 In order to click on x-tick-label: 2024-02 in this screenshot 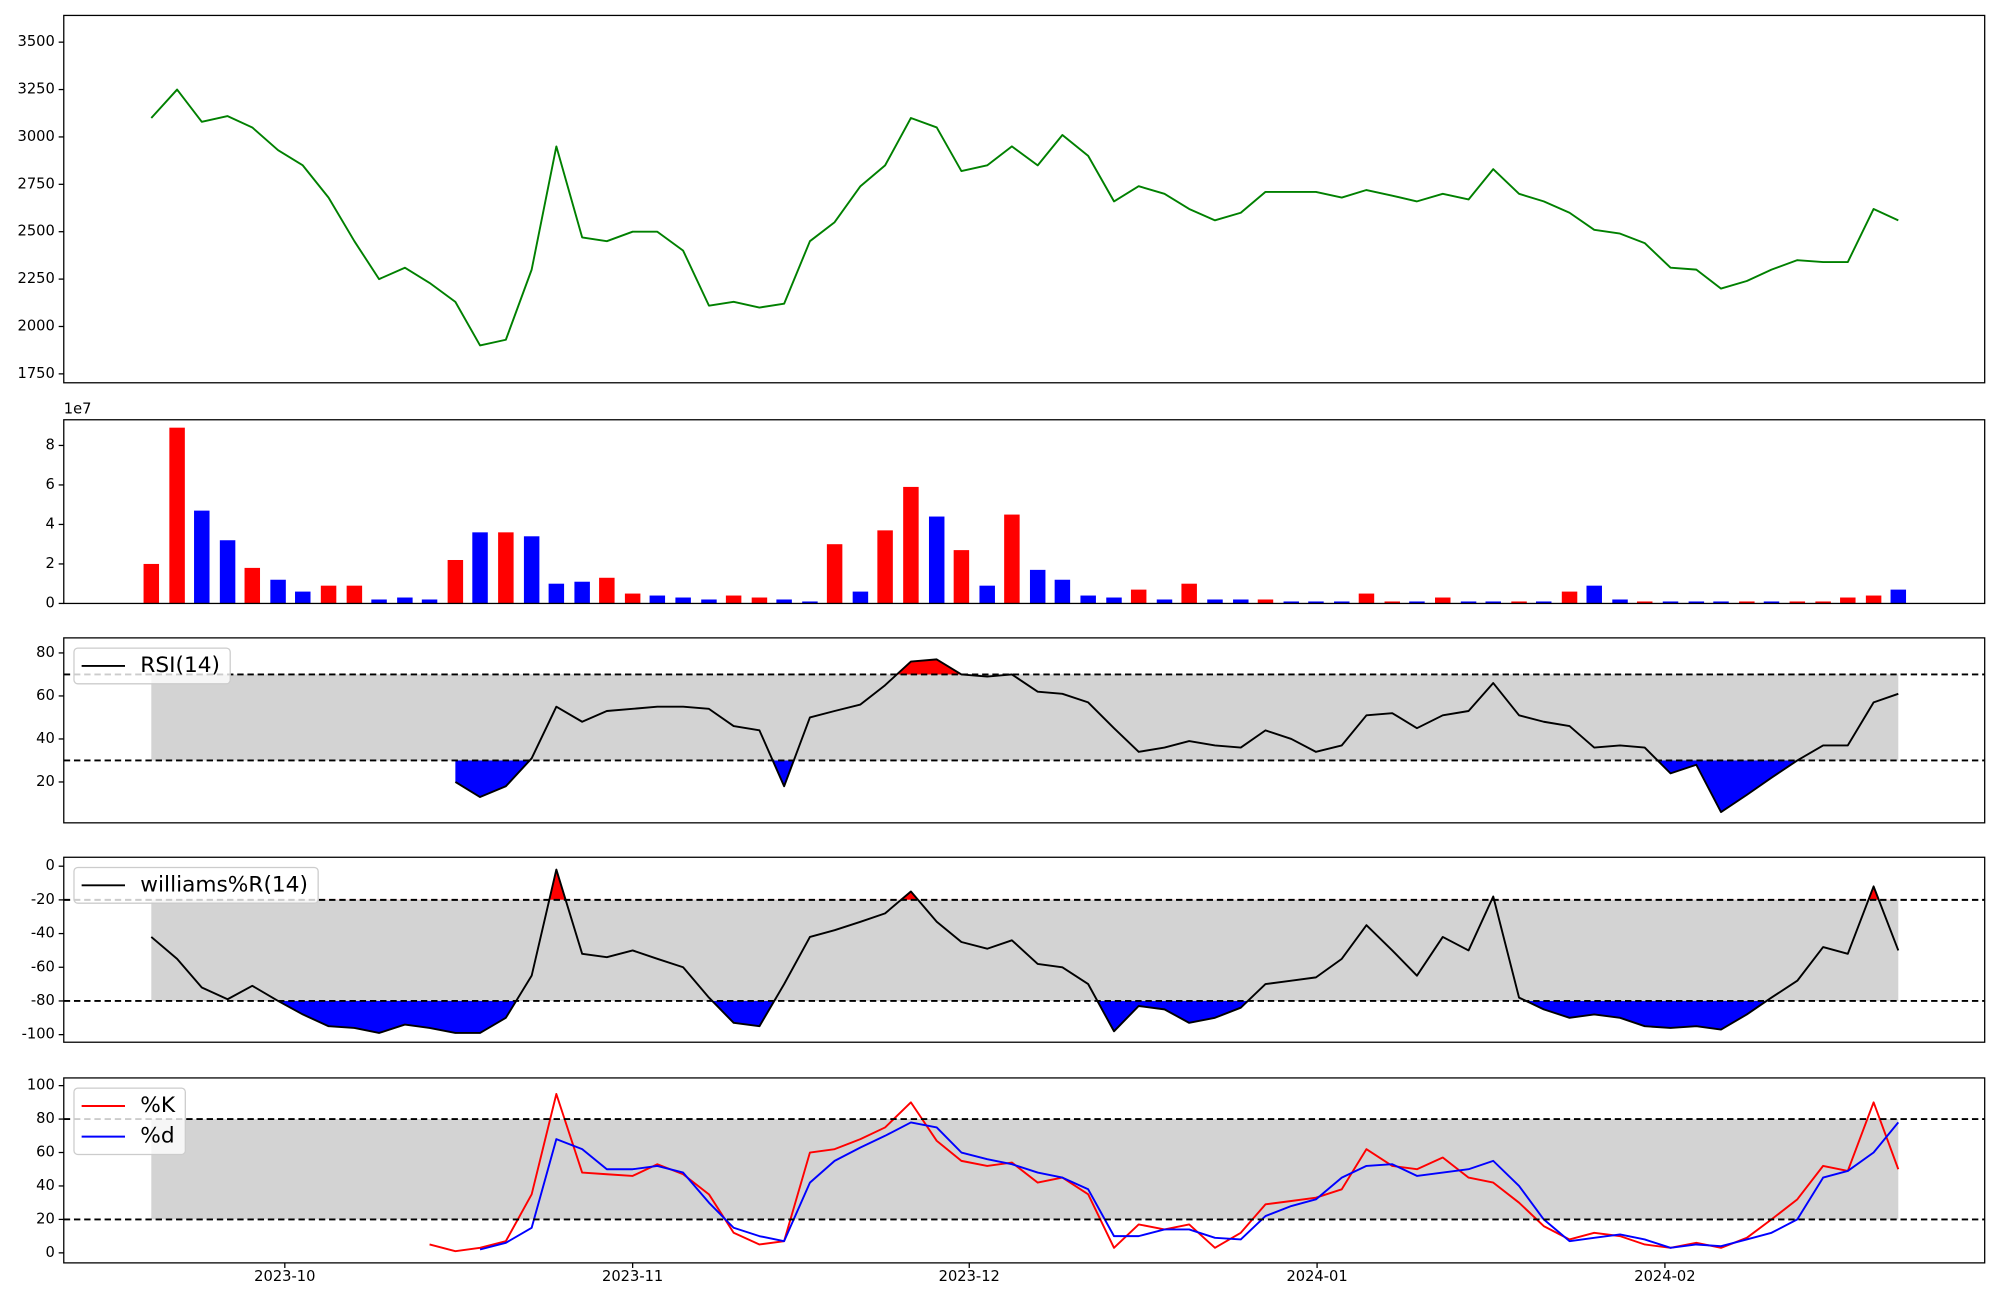, I will do `click(1664, 1276)`.